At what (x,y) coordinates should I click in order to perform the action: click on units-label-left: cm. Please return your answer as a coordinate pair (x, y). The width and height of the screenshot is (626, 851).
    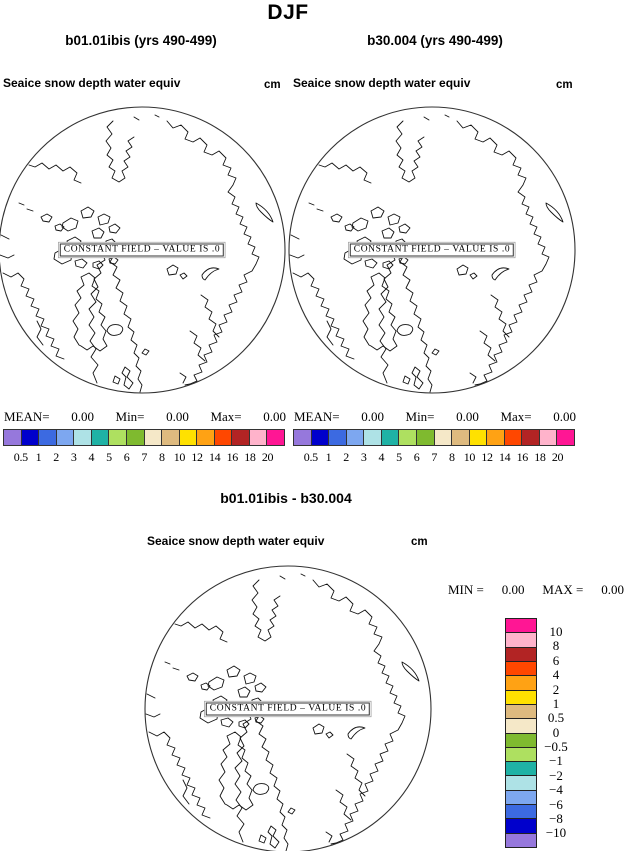
    Looking at the image, I should click on (272, 85).